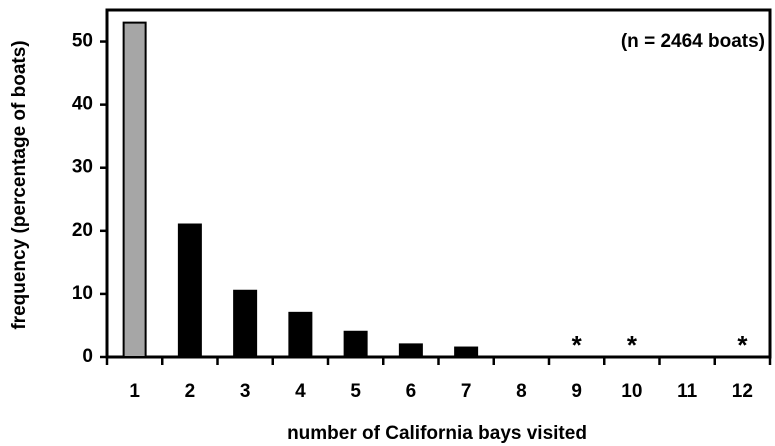  Describe the element at coordinates (82, 167) in the screenshot. I see `y-tick-label: 30` at that location.